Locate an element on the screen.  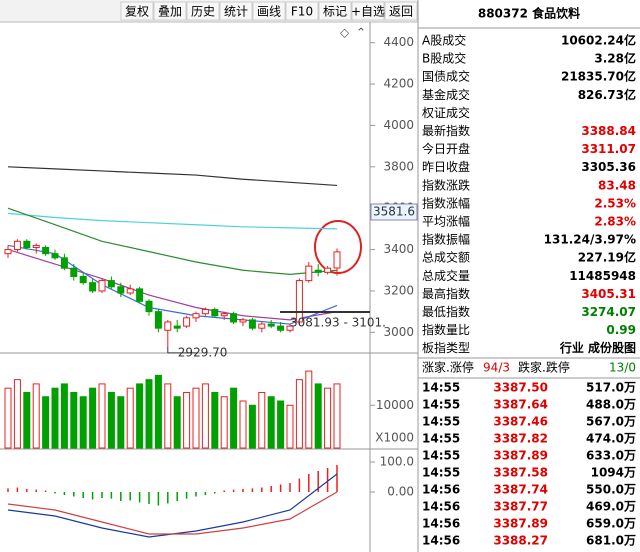
unit-label: X1000 is located at coordinates (394, 438).